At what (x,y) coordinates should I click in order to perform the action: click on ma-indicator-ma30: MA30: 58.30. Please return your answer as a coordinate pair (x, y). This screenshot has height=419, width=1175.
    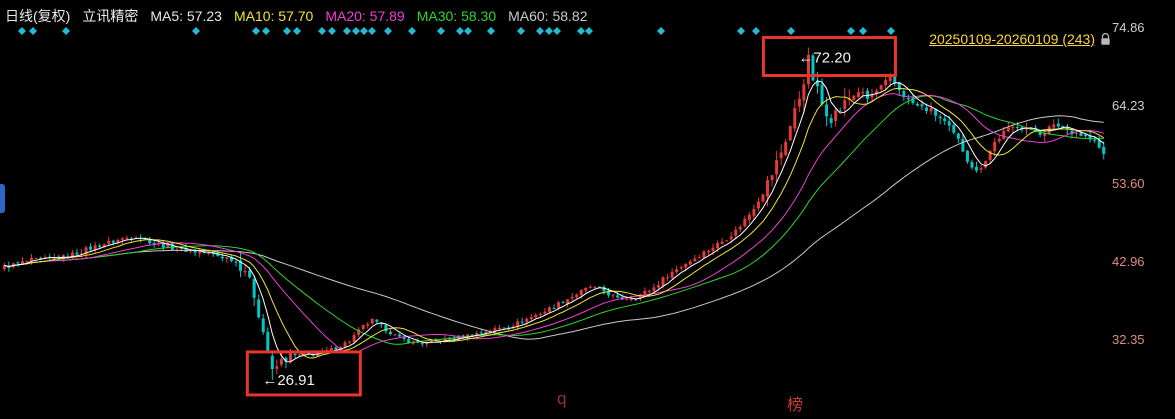
    Looking at the image, I should click on (456, 16).